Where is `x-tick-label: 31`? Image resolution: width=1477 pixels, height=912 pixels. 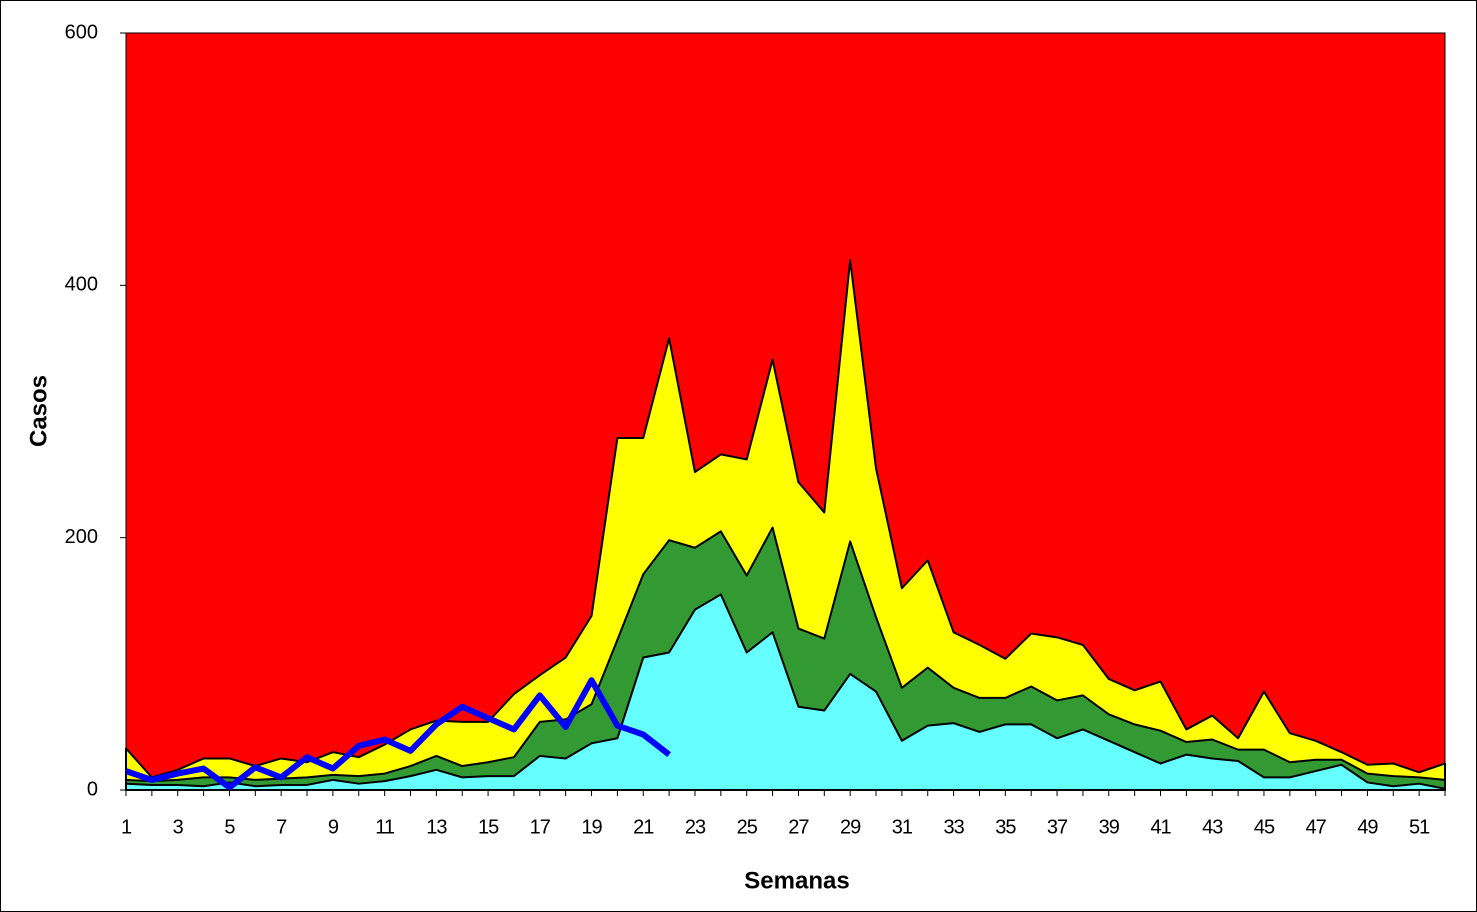
x-tick-label: 31 is located at coordinates (902, 827).